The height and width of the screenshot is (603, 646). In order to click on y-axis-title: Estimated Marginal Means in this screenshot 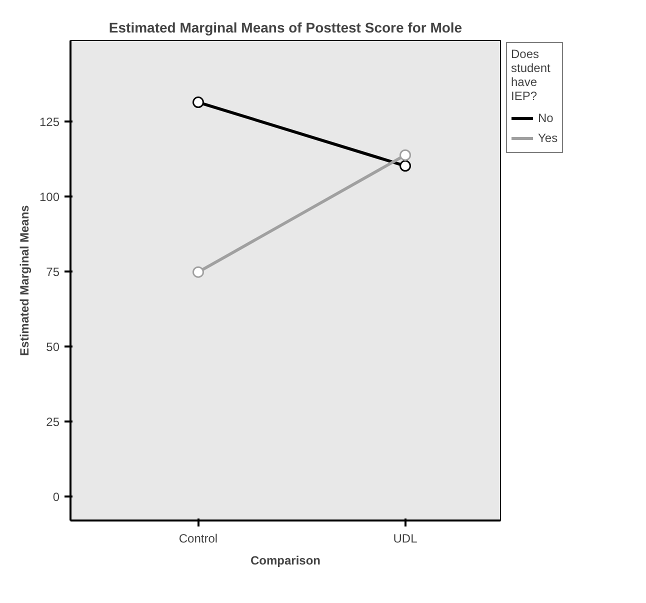, I will do `click(24, 280)`.